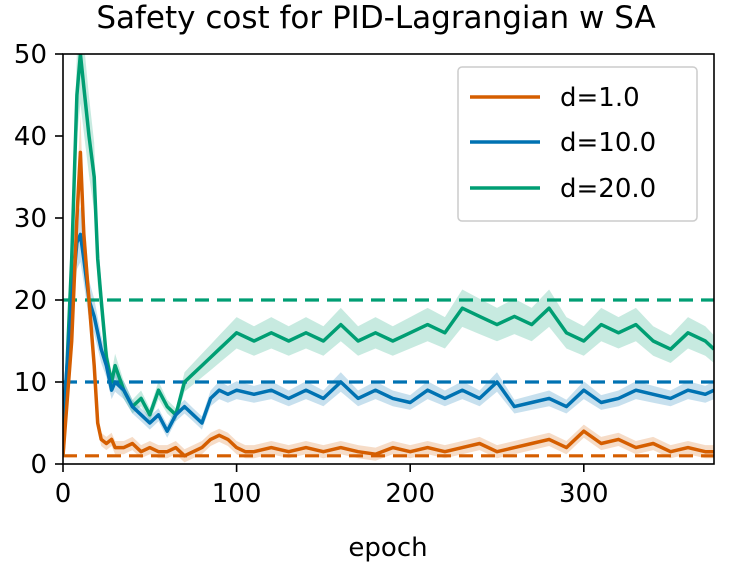 This screenshot has height=565, width=747. Describe the element at coordinates (608, 189) in the screenshot. I see `legend-label-d20: d=20.0` at that location.